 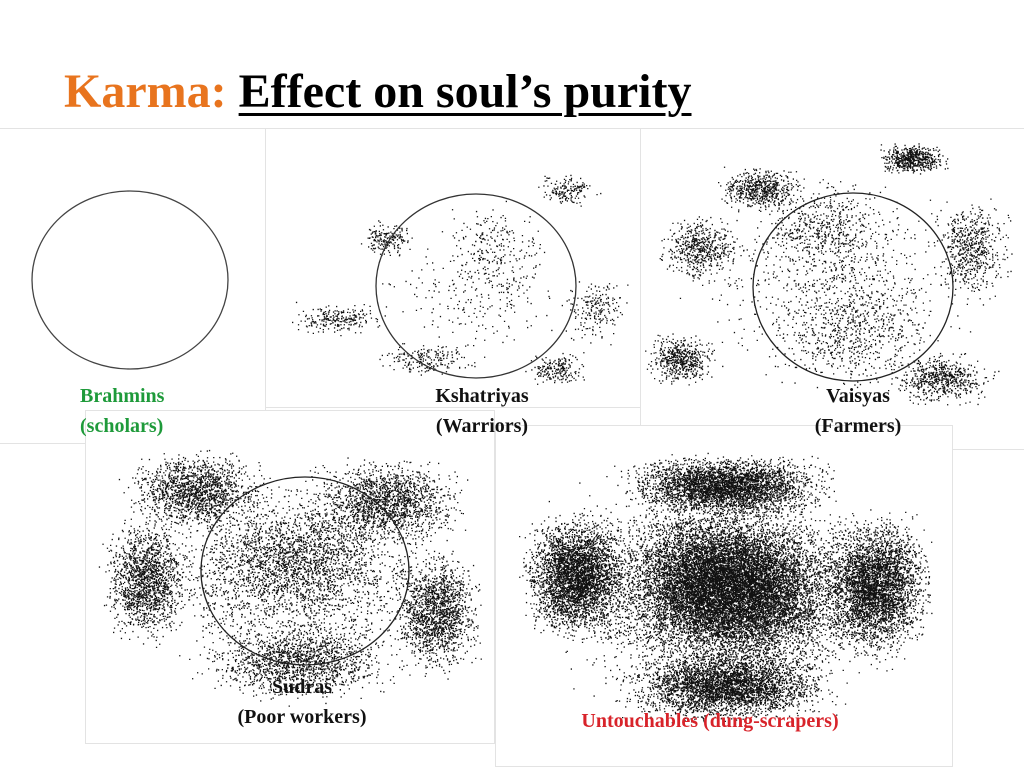 I want to click on kshatriyas-soul-circle, so click(x=476, y=286).